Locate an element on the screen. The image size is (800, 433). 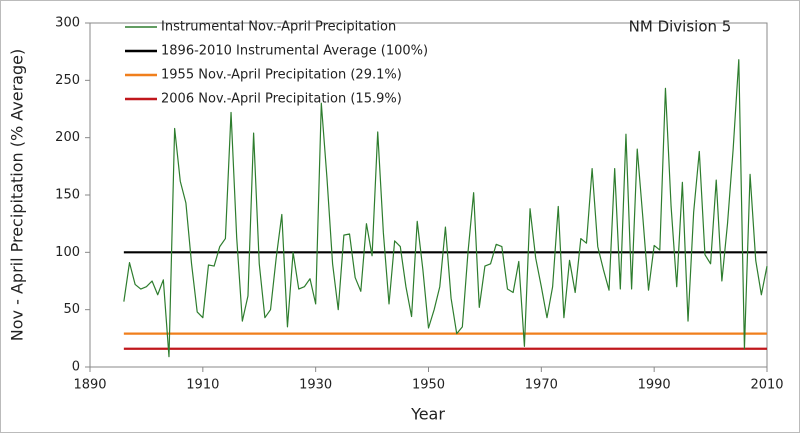
x-tick-label: 2010 is located at coordinates (766, 385).